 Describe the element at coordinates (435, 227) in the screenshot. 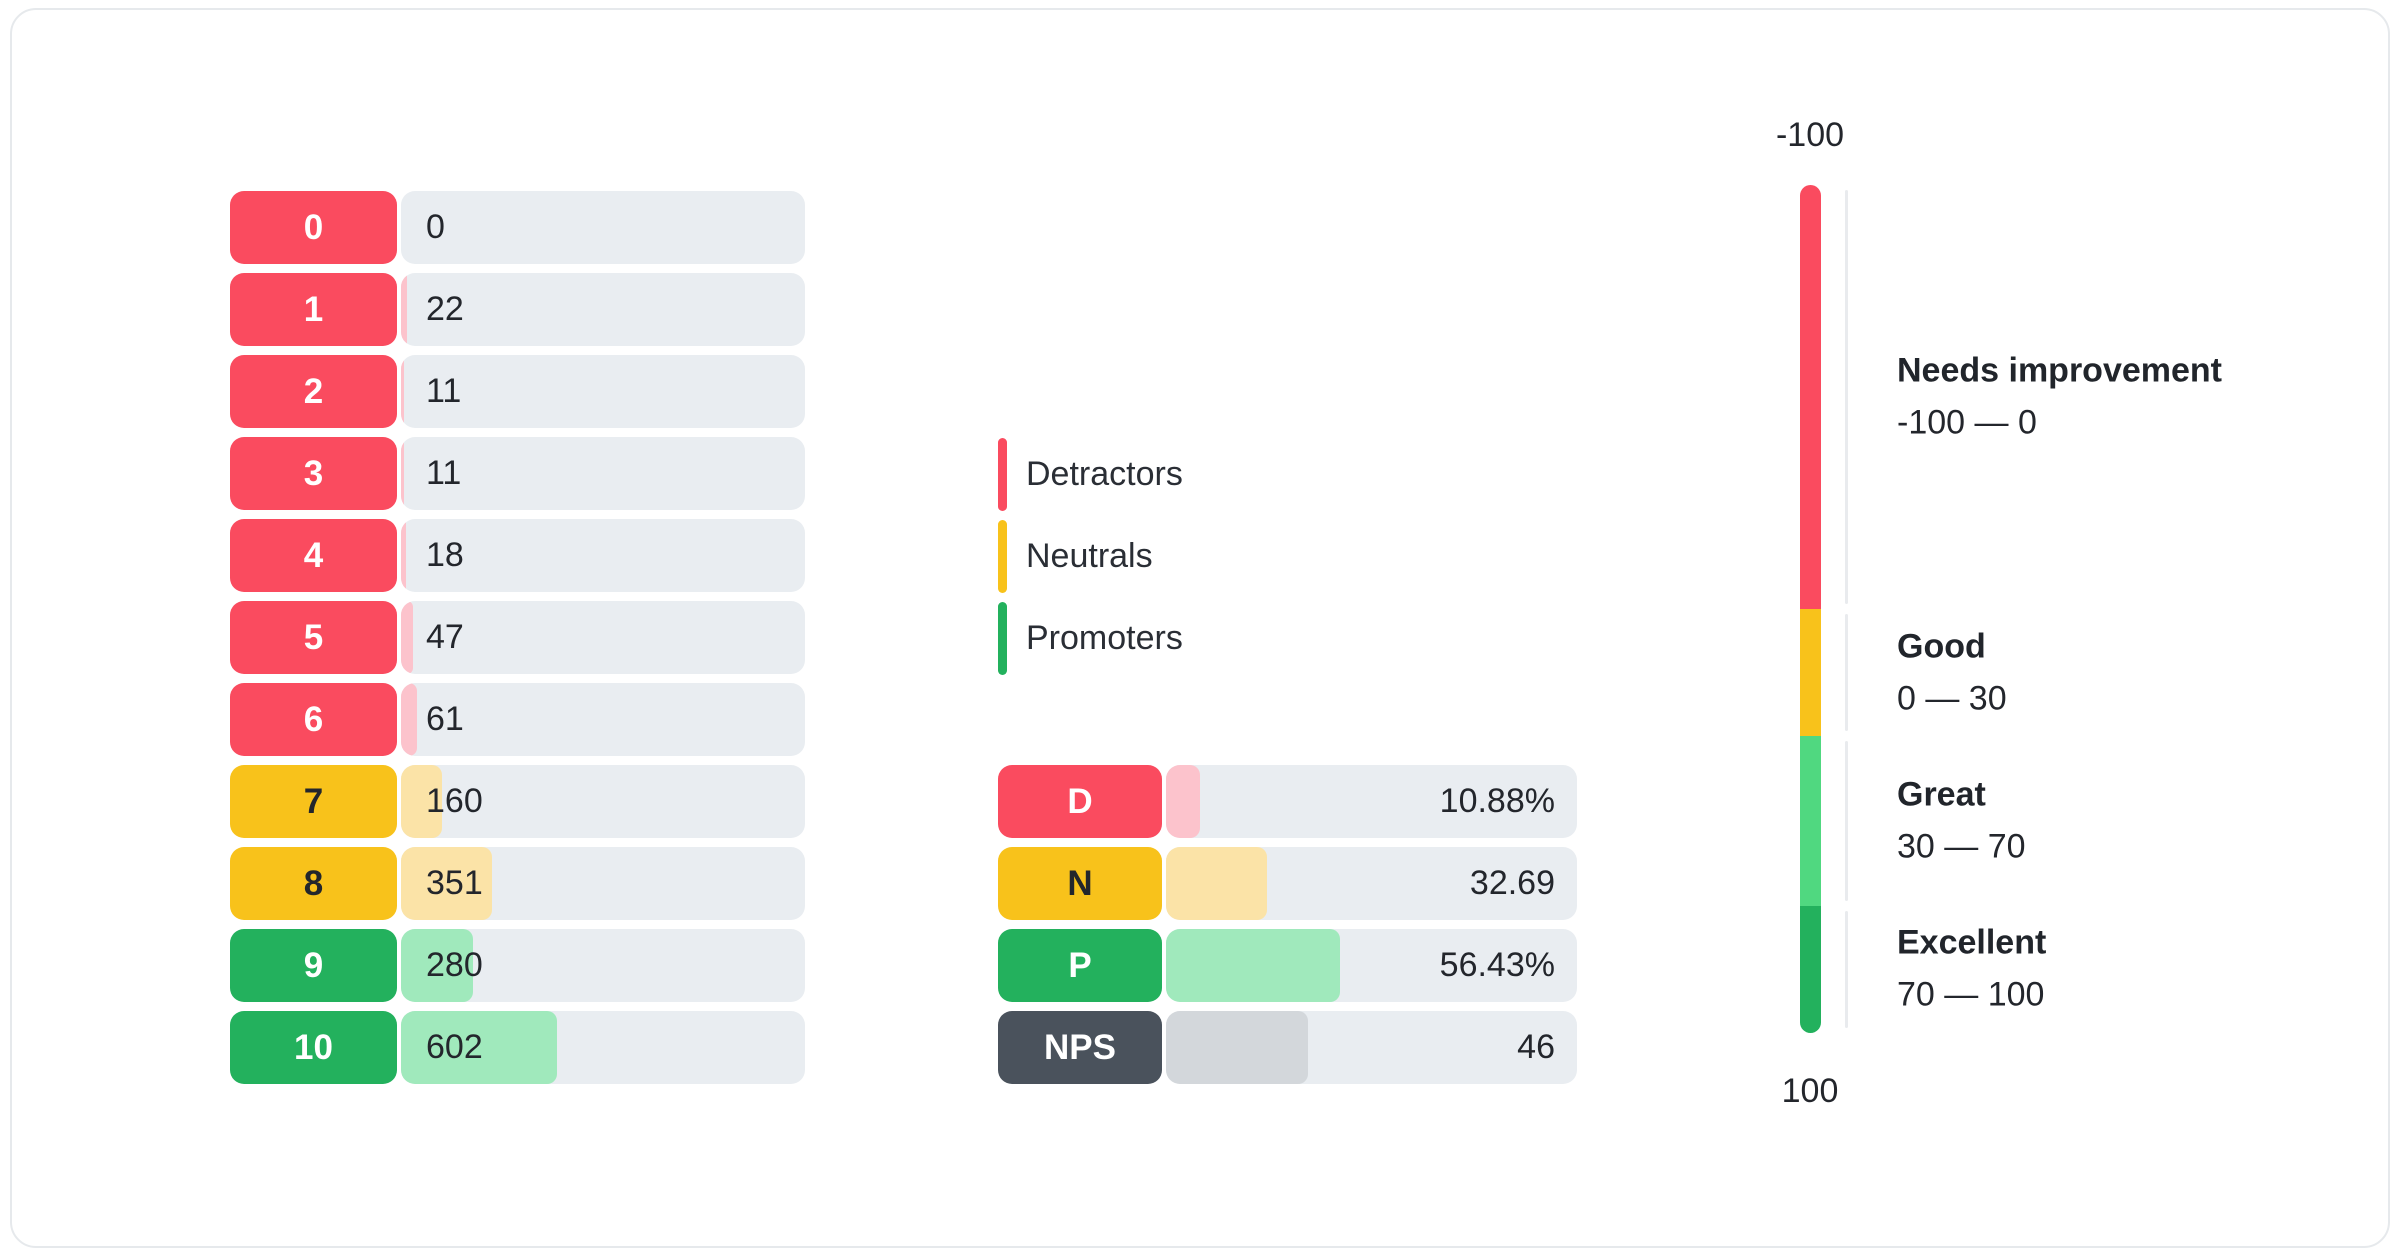

I see `score-count: 0` at that location.